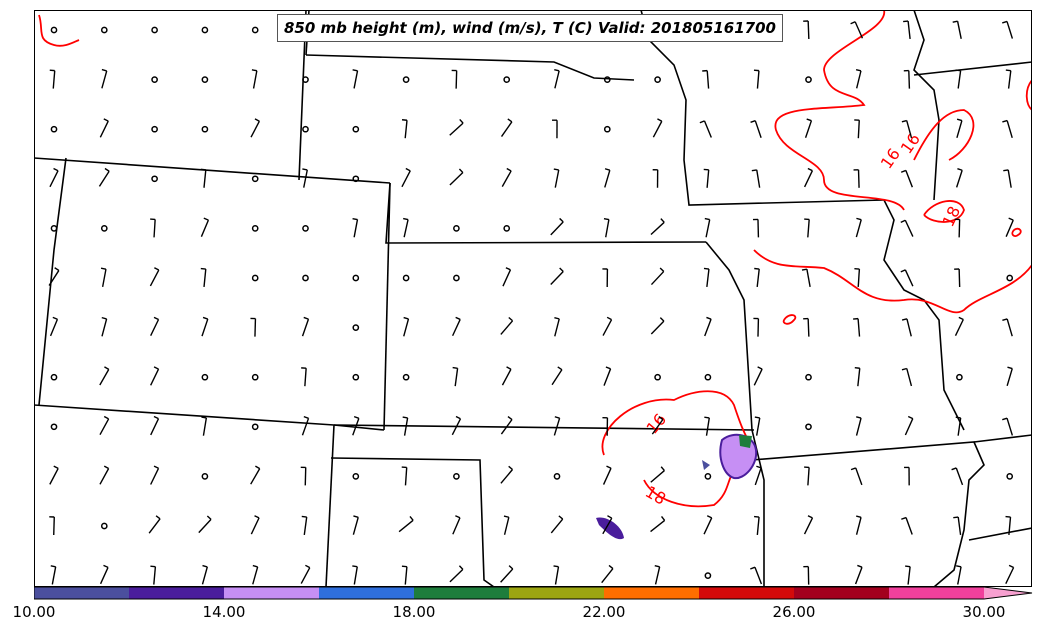  Describe the element at coordinates (412, 522) in the screenshot. I see `boundary-oklahoma-north-panhandle` at that location.